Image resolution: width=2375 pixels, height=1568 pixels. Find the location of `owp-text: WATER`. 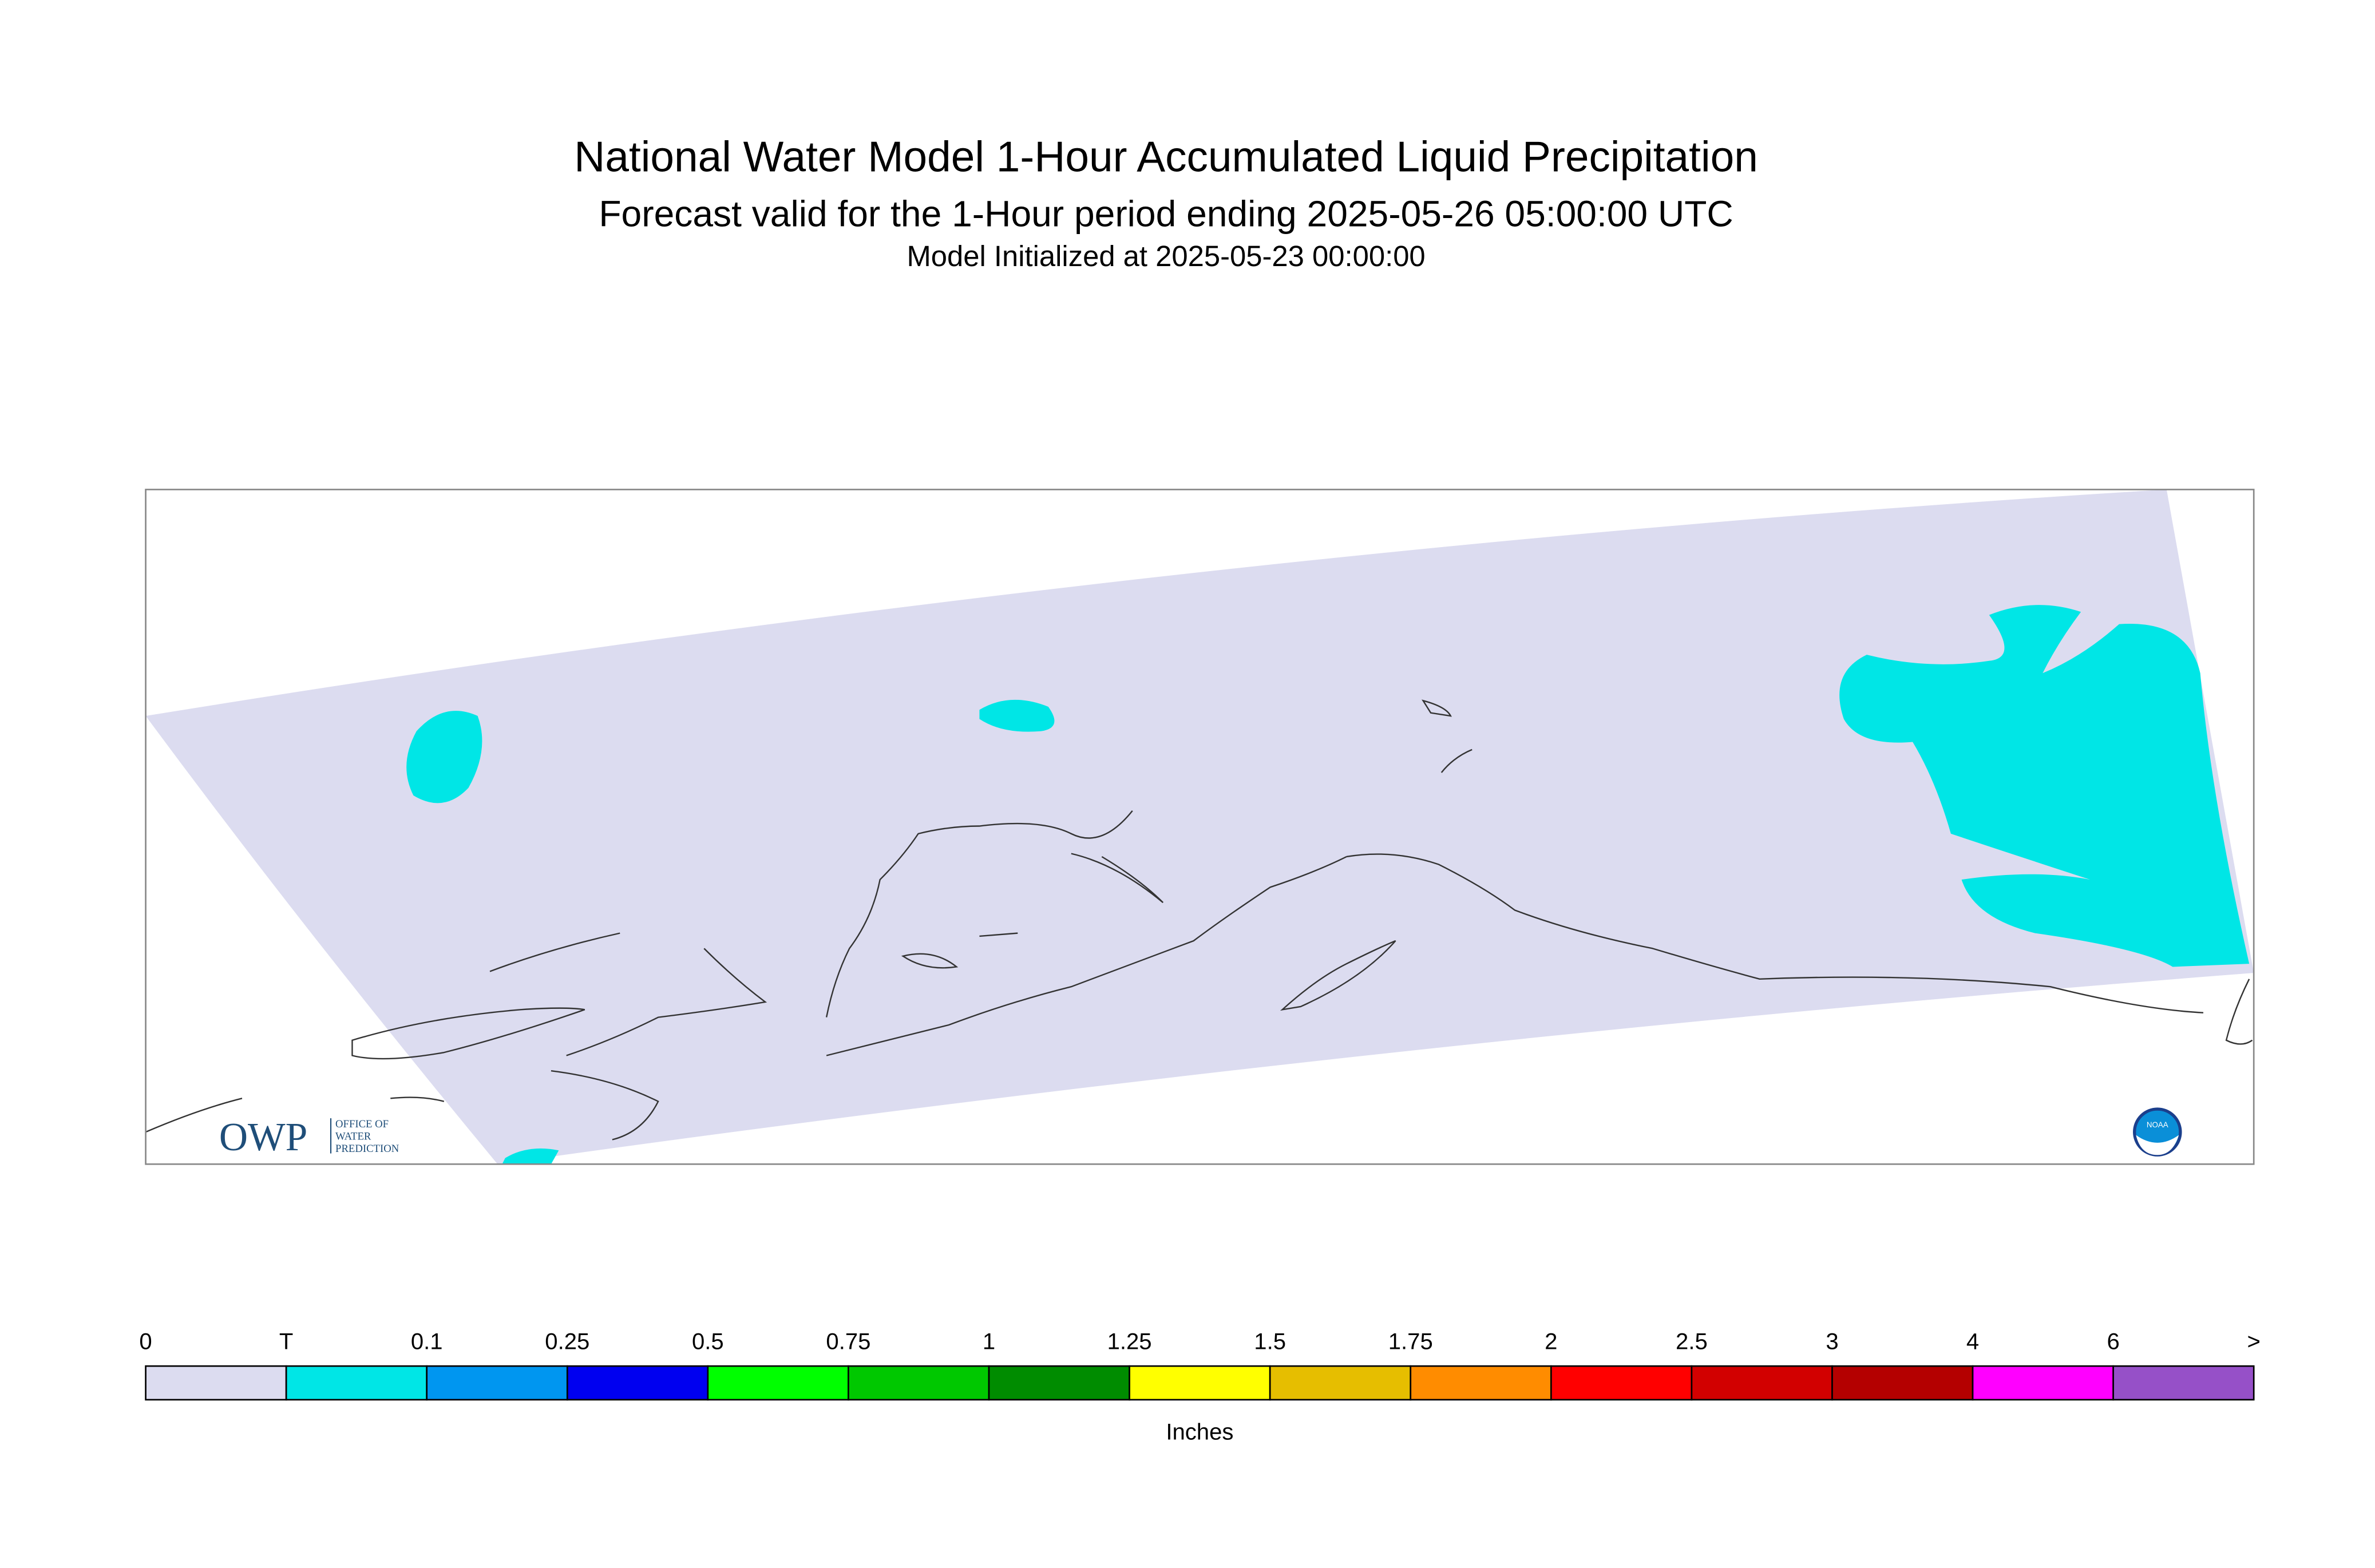

owp-text: WATER is located at coordinates (353, 1137).